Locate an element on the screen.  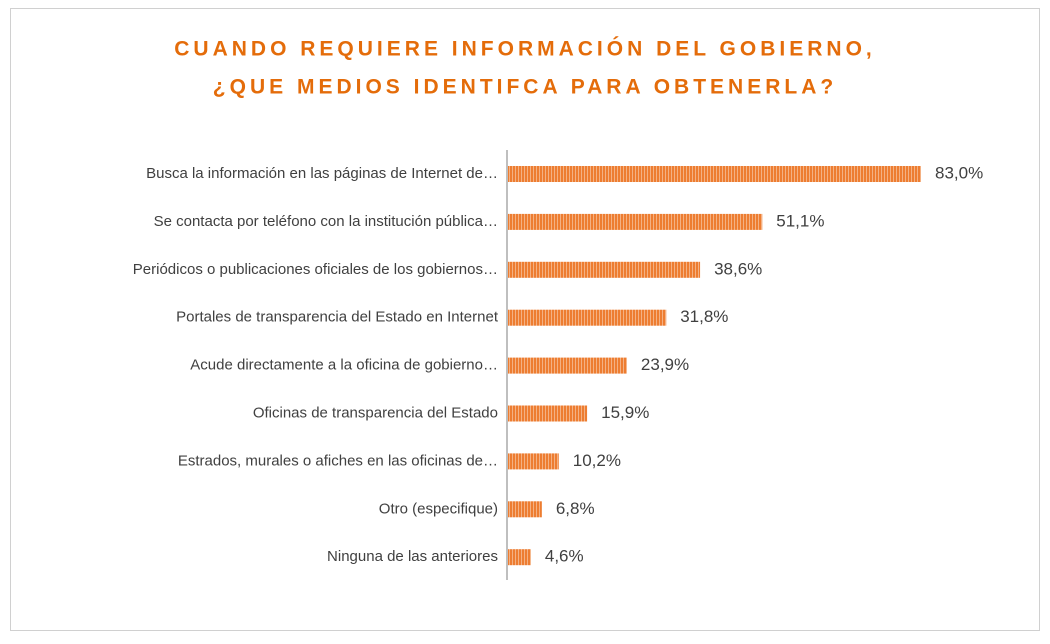
value-label: 38,6% is located at coordinates (738, 268).